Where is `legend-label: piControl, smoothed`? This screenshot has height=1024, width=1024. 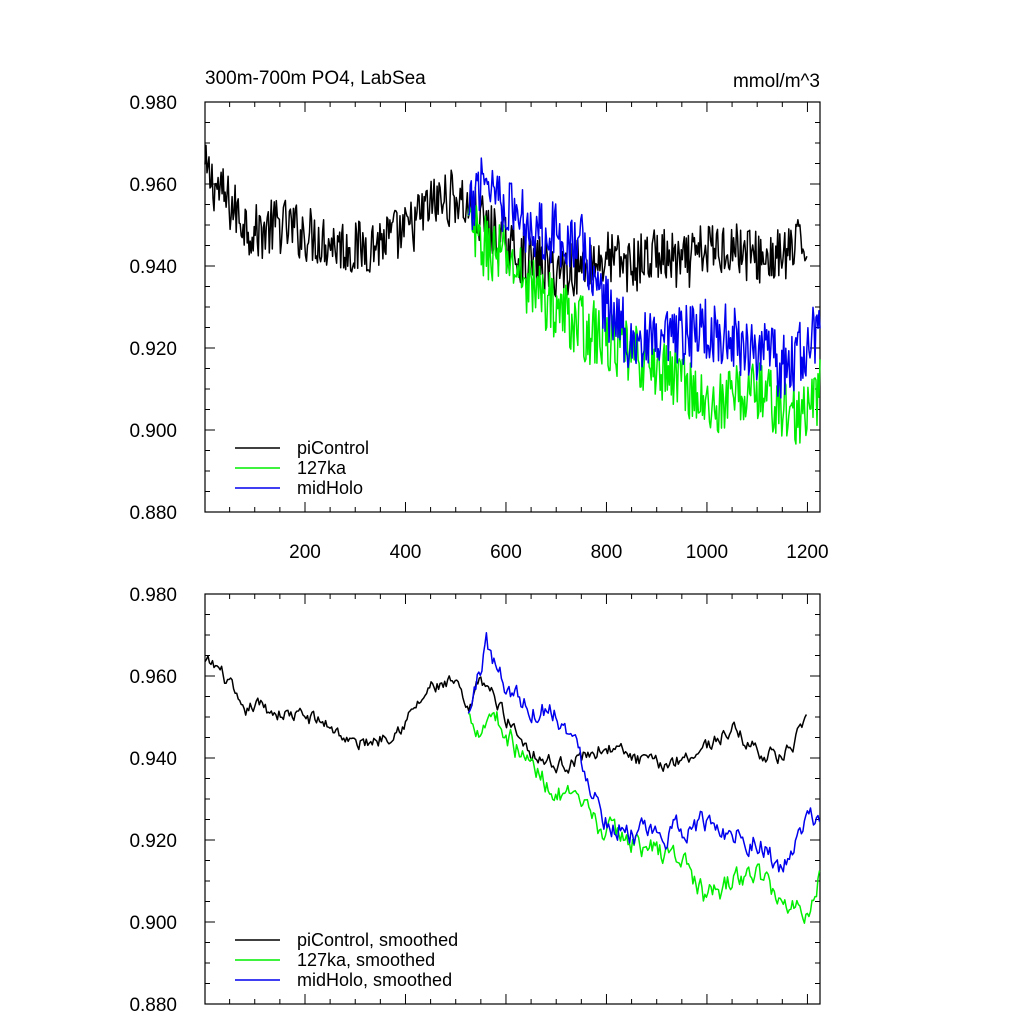
legend-label: piControl, smoothed is located at coordinates (377, 940).